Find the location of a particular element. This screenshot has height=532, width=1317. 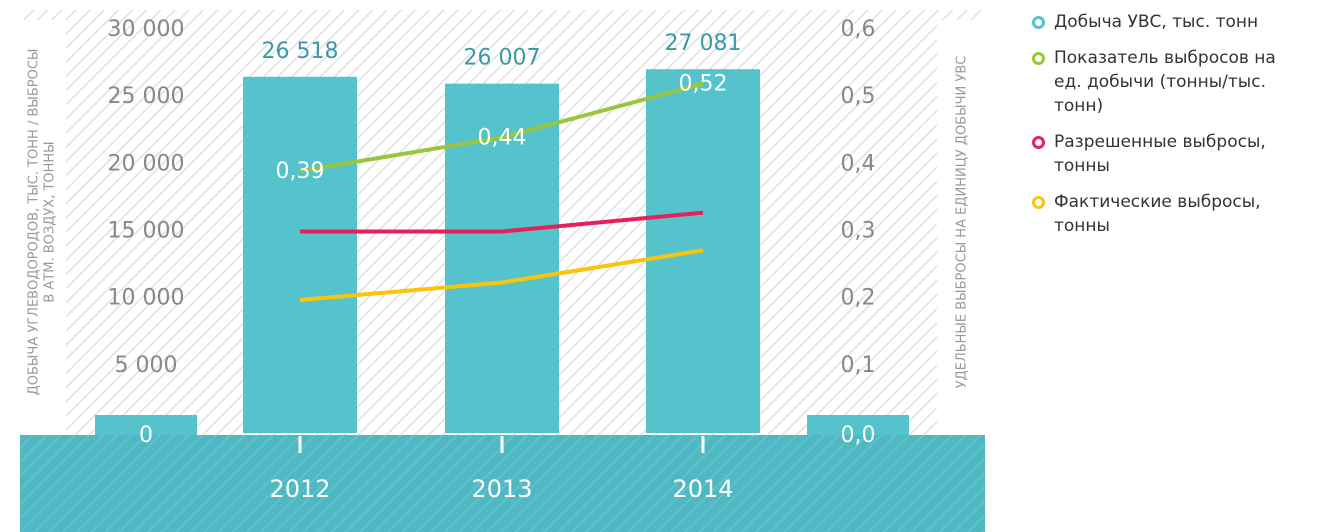

tick-label: 0,0 is located at coordinates (858, 435).